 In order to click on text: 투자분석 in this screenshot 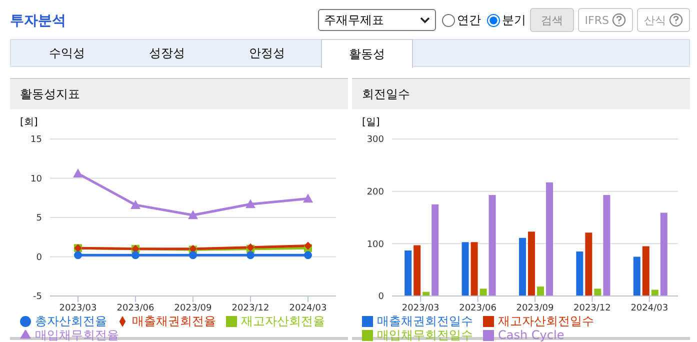, I will do `click(38, 21)`.